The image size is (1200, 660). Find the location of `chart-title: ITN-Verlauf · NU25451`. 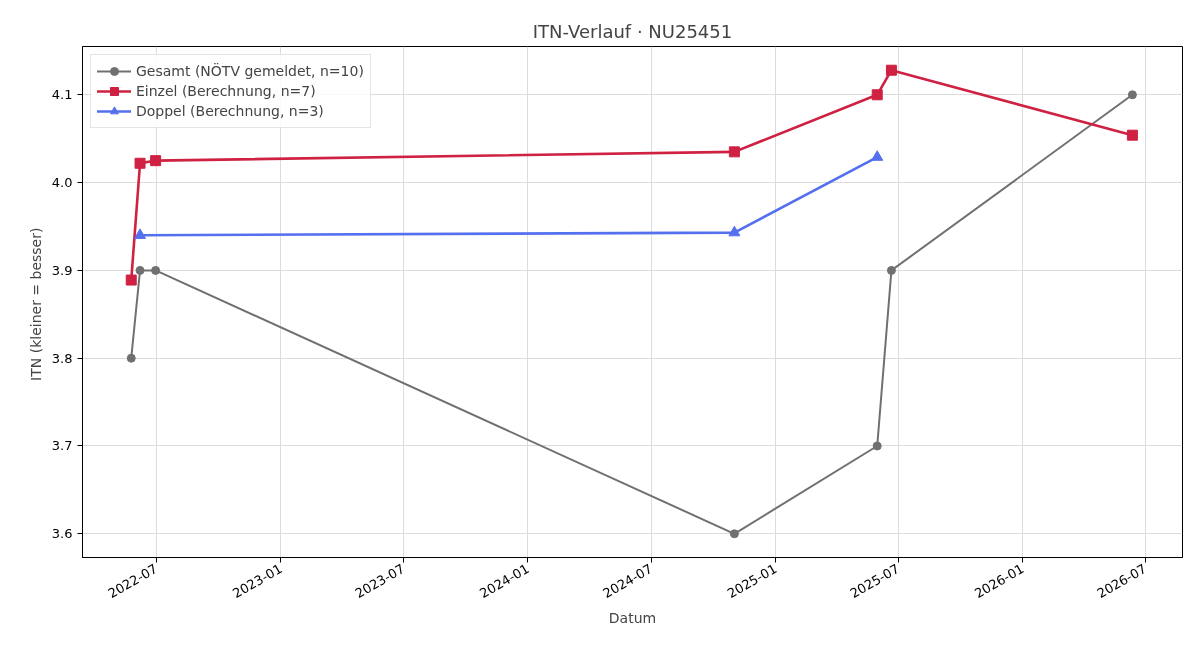

chart-title: ITN-Verlauf · NU25451 is located at coordinates (632, 31).